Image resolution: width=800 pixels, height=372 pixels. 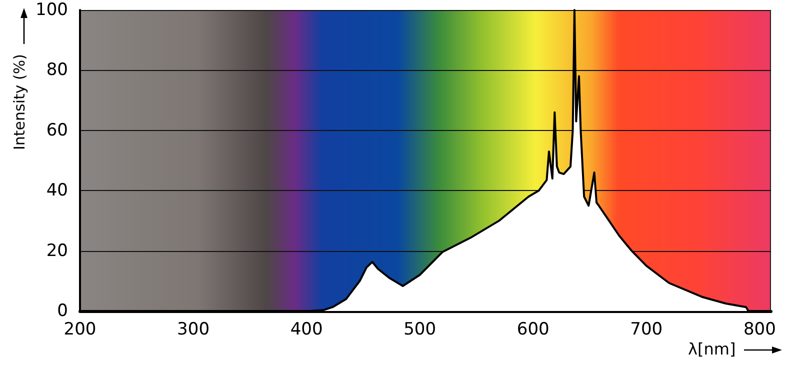 What do you see at coordinates (19, 102) in the screenshot?
I see `y-axis-title: Intensity (%)` at bounding box center [19, 102].